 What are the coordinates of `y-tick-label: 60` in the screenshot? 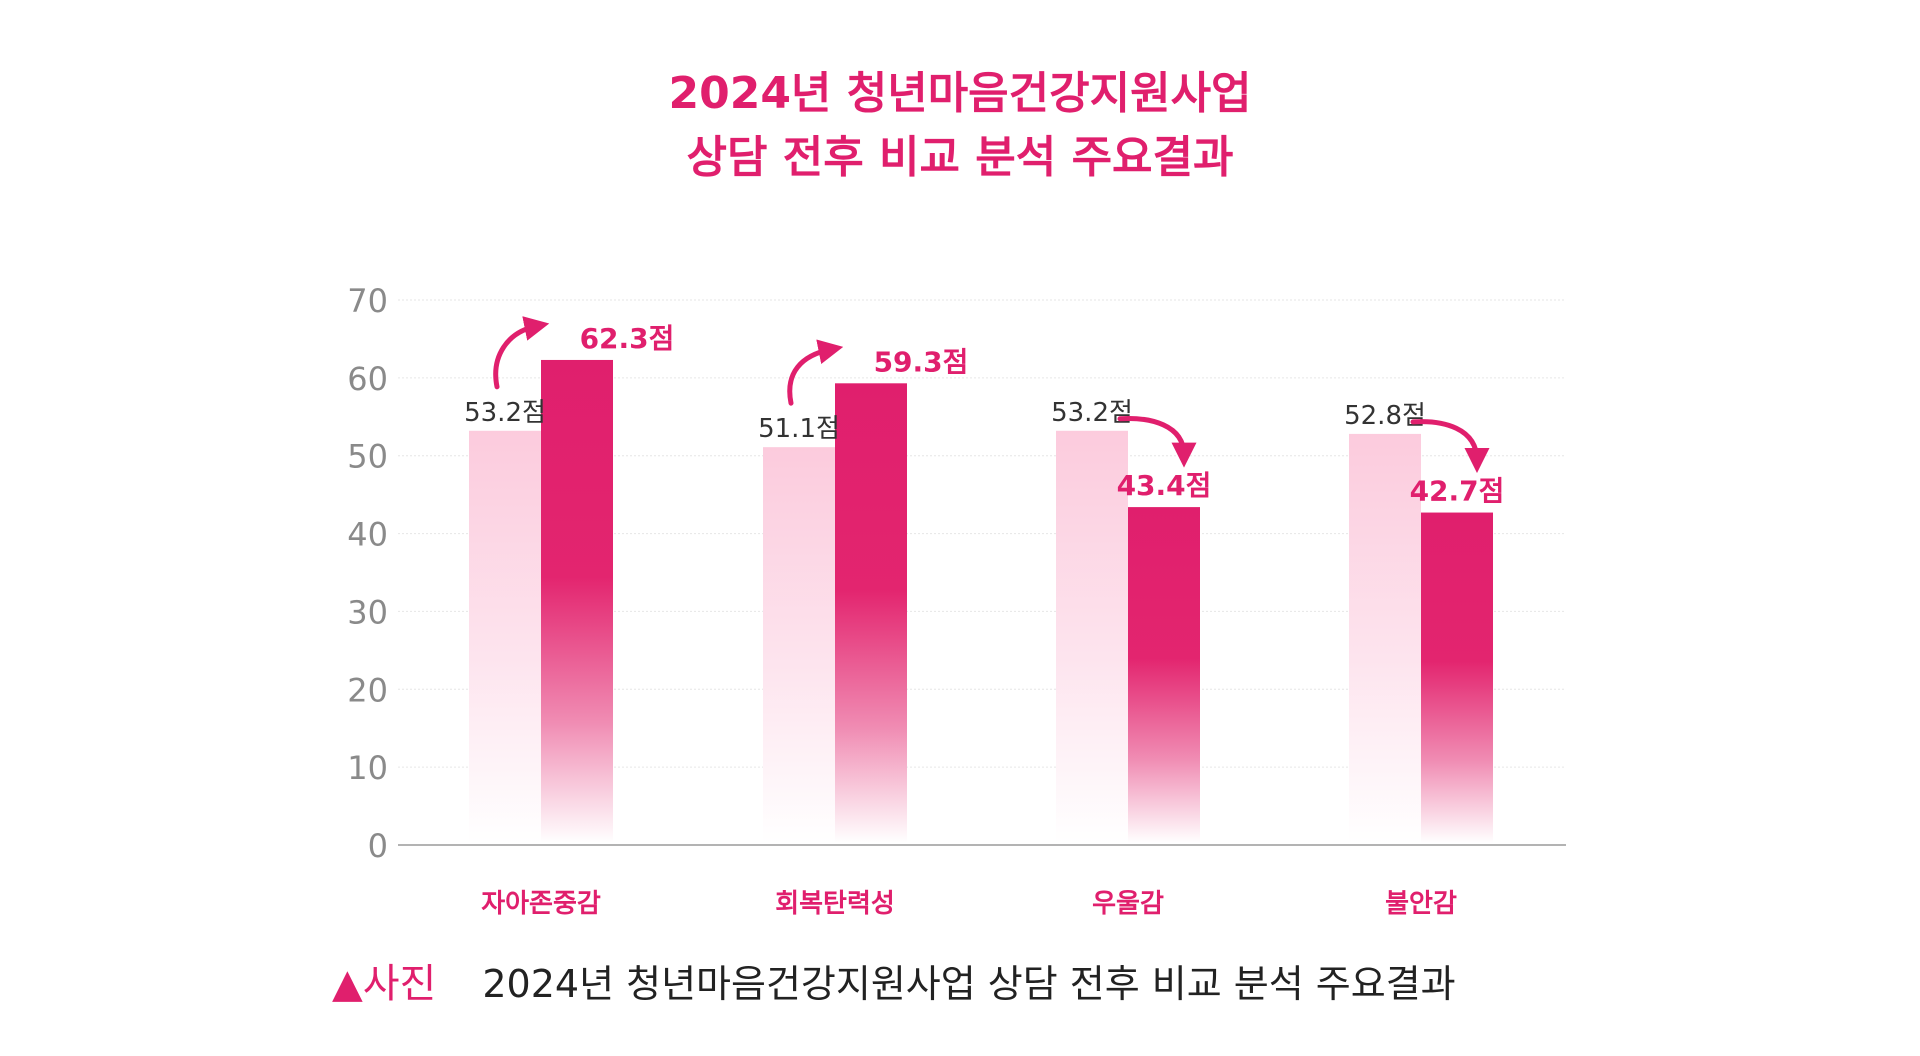 It's located at (367, 379).